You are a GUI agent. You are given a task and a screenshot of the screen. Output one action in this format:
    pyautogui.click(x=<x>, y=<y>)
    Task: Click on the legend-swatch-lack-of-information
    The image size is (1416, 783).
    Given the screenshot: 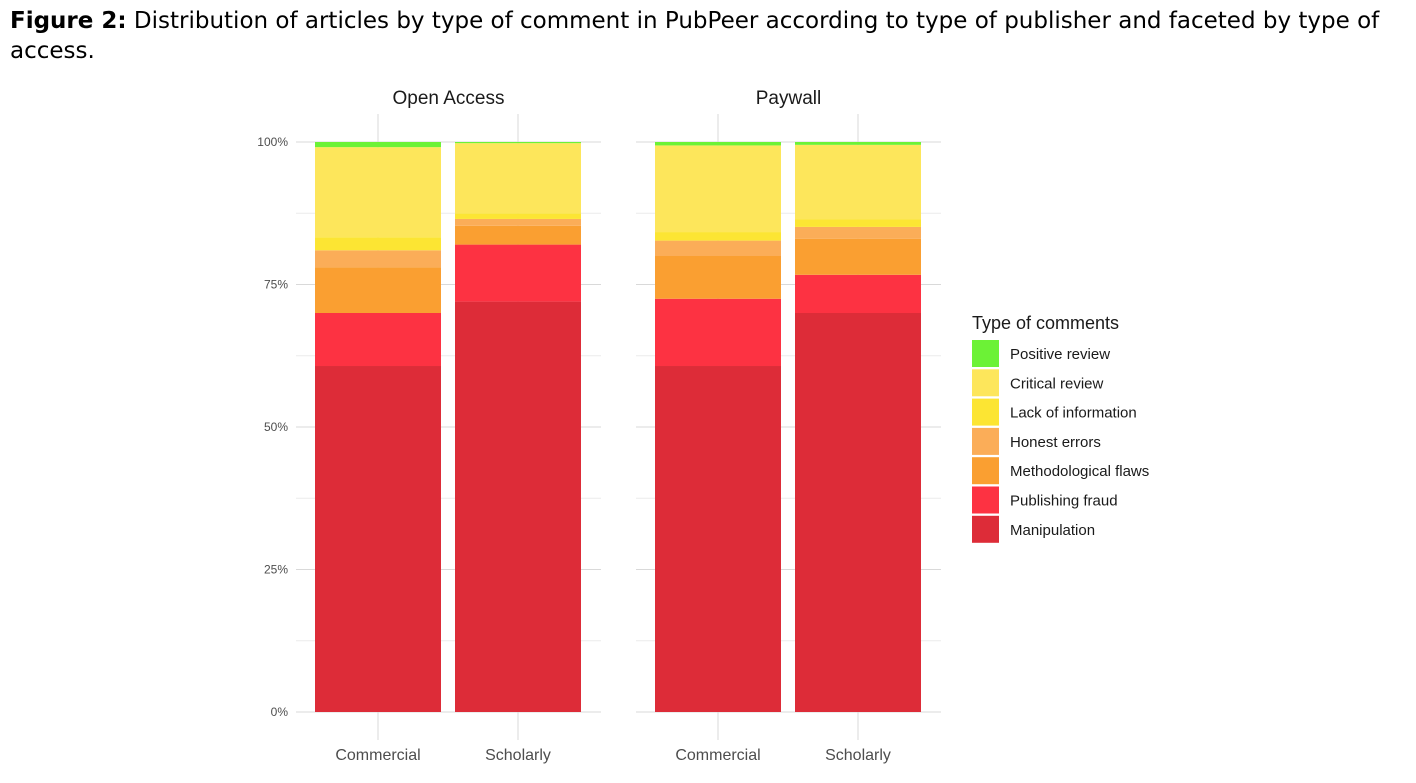 What is the action you would take?
    pyautogui.click(x=985, y=412)
    